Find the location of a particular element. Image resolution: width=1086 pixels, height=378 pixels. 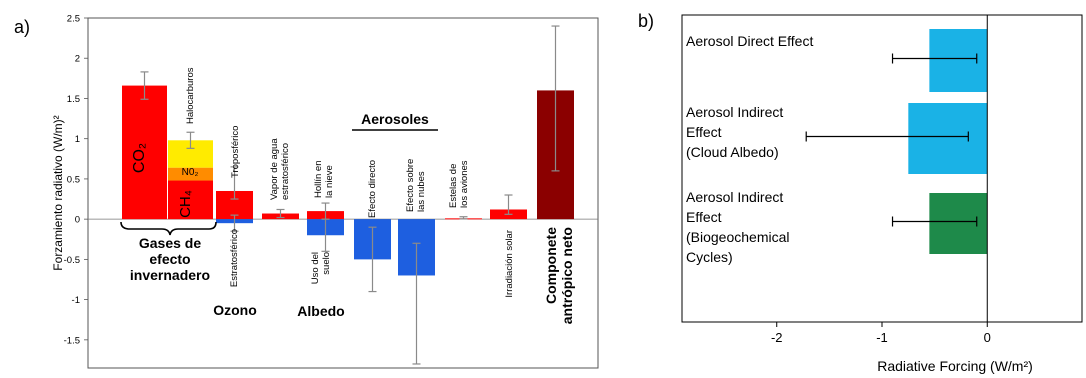

chart-b-category-label: (Biogeochemical is located at coordinates (738, 237).